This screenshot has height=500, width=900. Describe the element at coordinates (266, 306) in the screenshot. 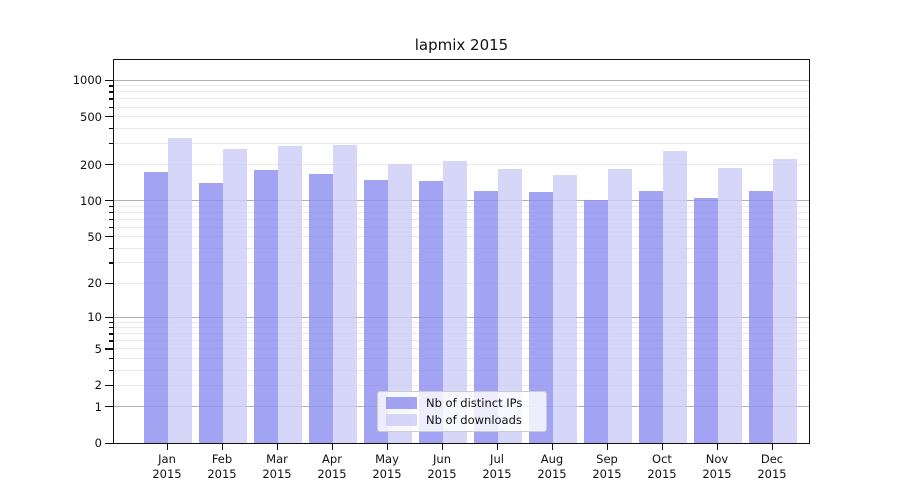

I see `bar-mar-distinct-ips` at that location.